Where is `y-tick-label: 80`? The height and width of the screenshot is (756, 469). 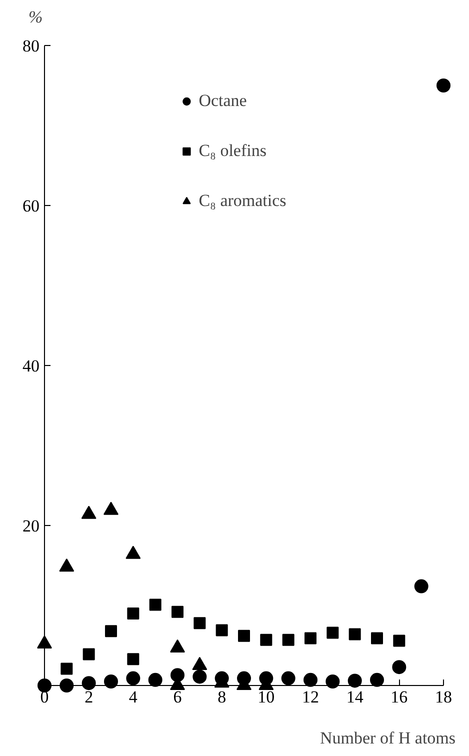
y-tick-label: 80 is located at coordinates (31, 46).